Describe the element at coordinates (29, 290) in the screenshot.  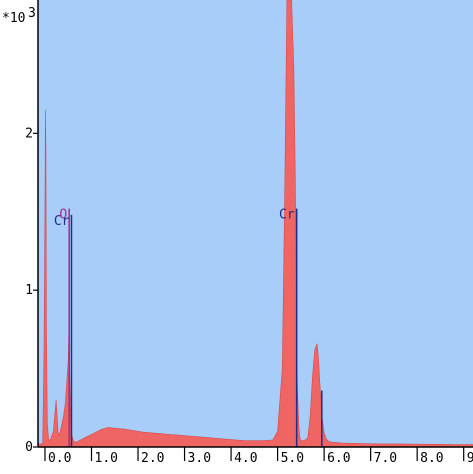
I see `y-tick-label: 1` at that location.